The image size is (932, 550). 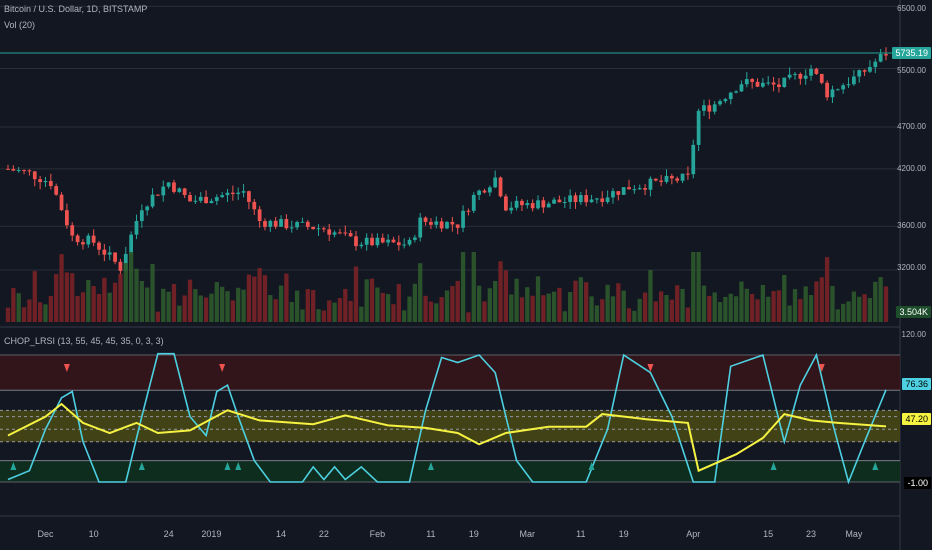 I want to click on price-tick: 3600.00, so click(x=911, y=225).